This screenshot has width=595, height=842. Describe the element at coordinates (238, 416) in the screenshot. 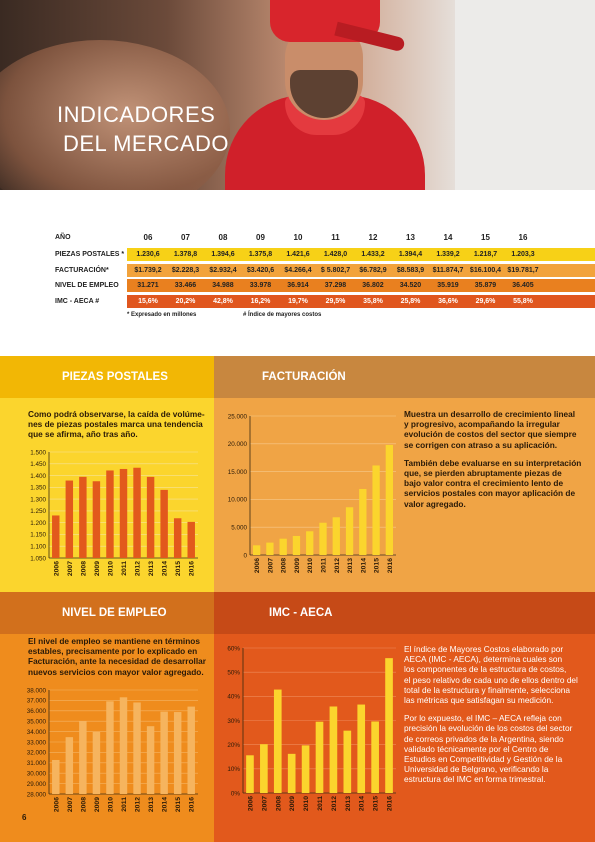

I see `y-tick-label: 25.000` at that location.